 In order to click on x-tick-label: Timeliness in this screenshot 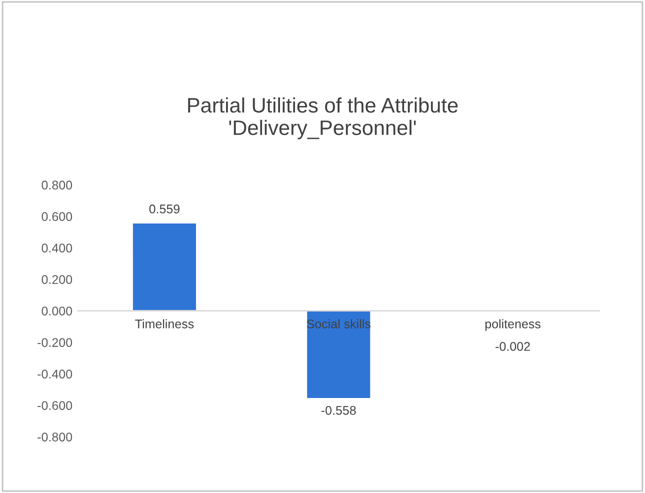, I will do `click(164, 323)`.